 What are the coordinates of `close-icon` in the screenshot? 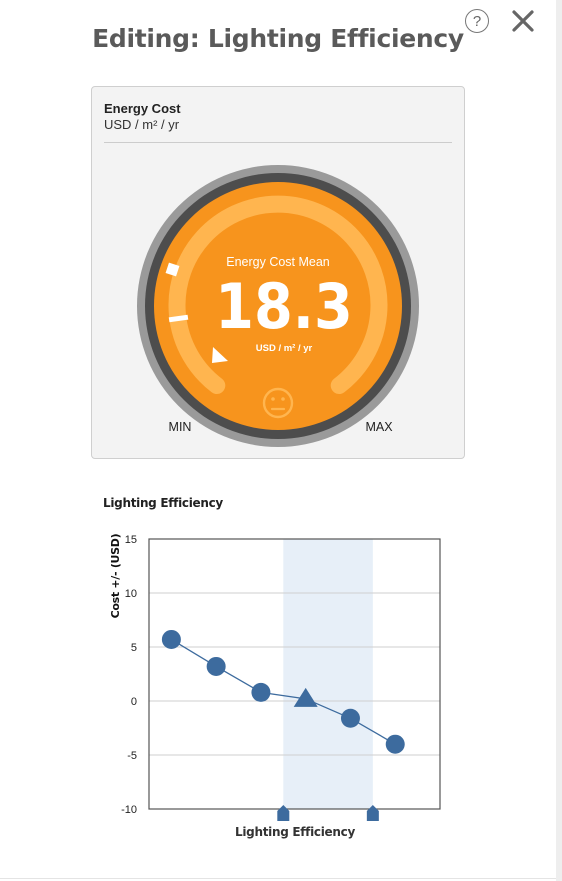 It's located at (523, 21).